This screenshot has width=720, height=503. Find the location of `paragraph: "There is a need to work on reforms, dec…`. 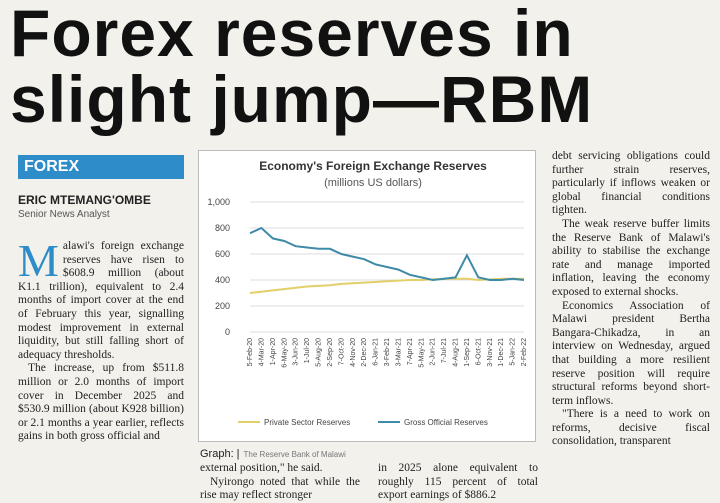

paragraph: "There is a need to work on reforms, dec… is located at coordinates (631, 428).